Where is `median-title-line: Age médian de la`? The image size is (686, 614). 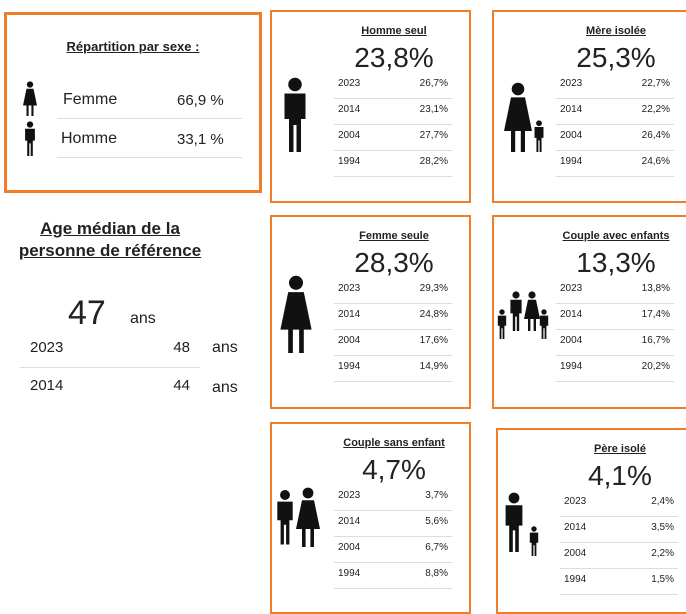 median-title-line: Age médian de la is located at coordinates (110, 228).